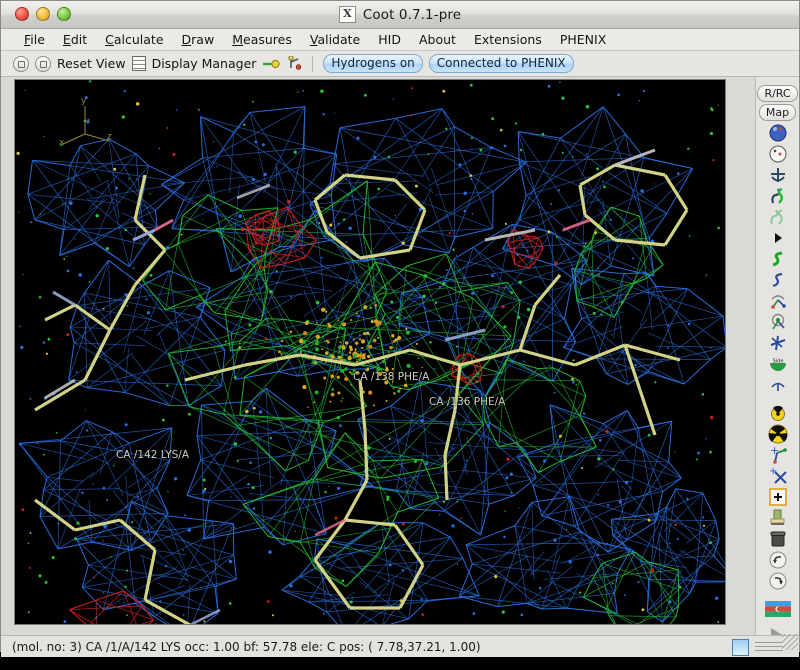  Describe the element at coordinates (198, 39) in the screenshot. I see `menu-draw: Draw` at that location.